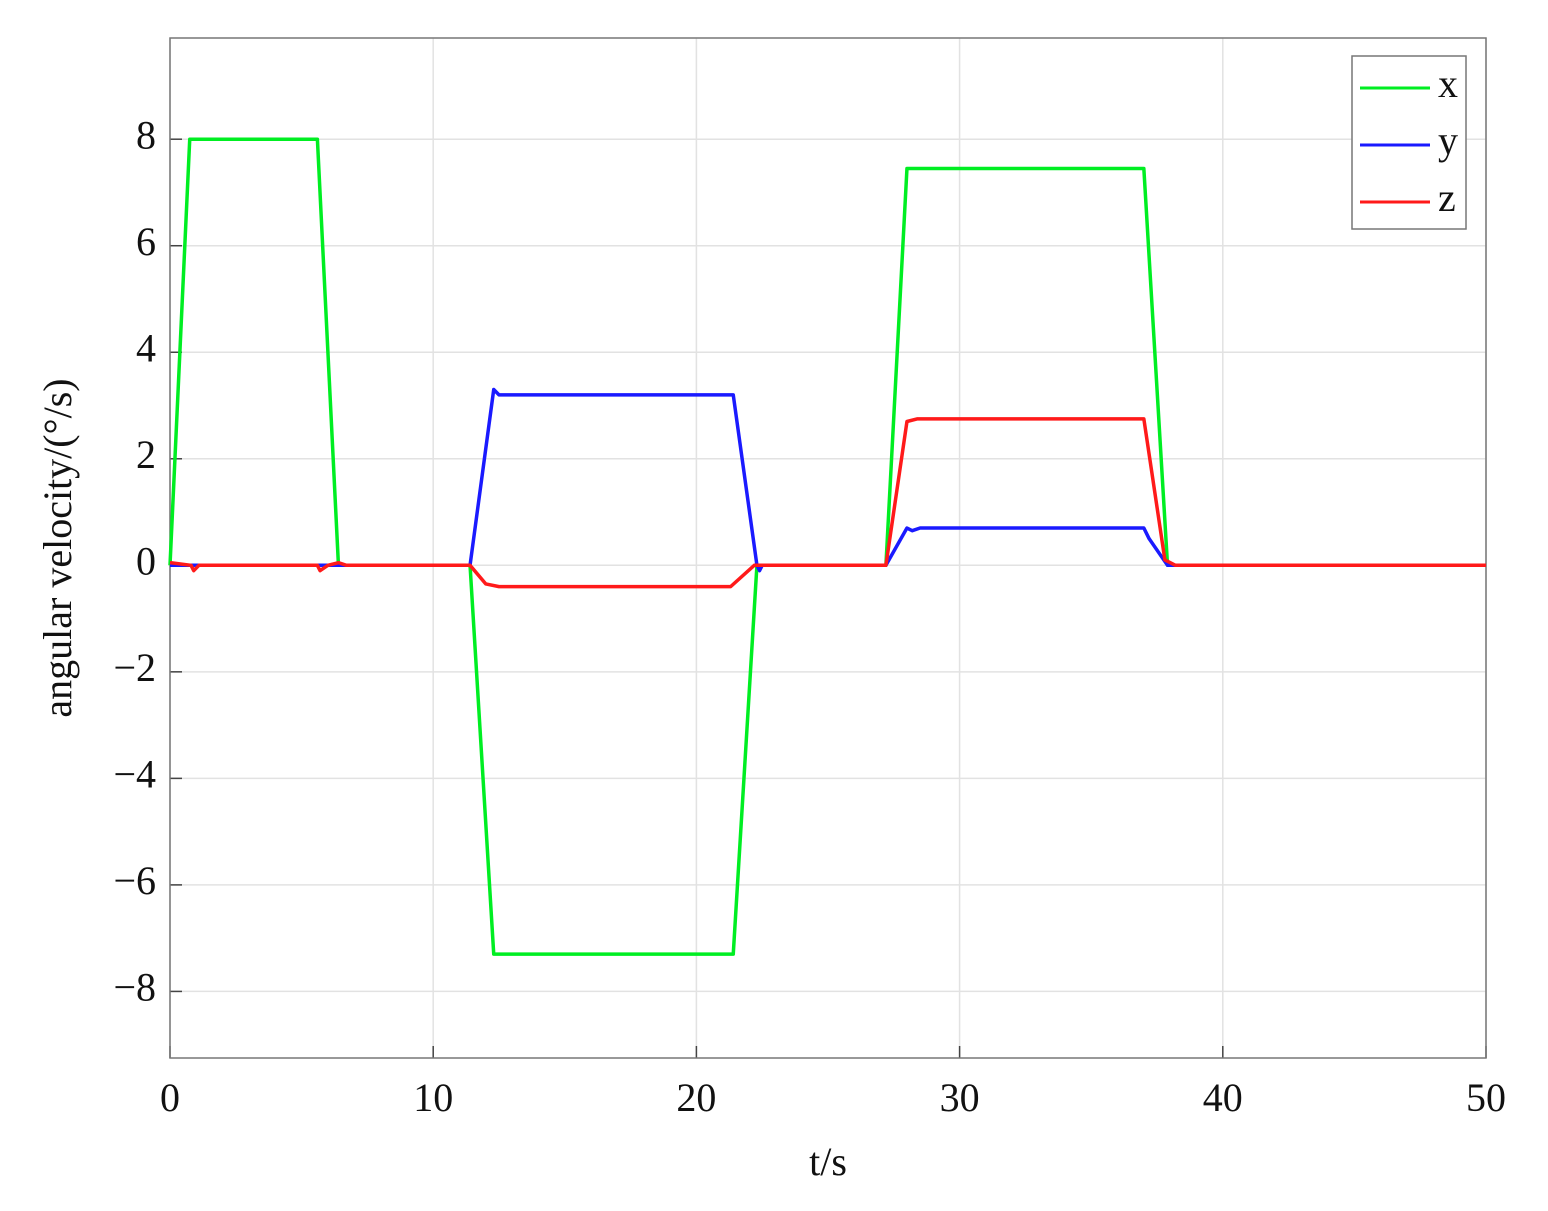 This screenshot has height=1211, width=1548. What do you see at coordinates (960, 1097) in the screenshot?
I see `x-tick-label: 30` at bounding box center [960, 1097].